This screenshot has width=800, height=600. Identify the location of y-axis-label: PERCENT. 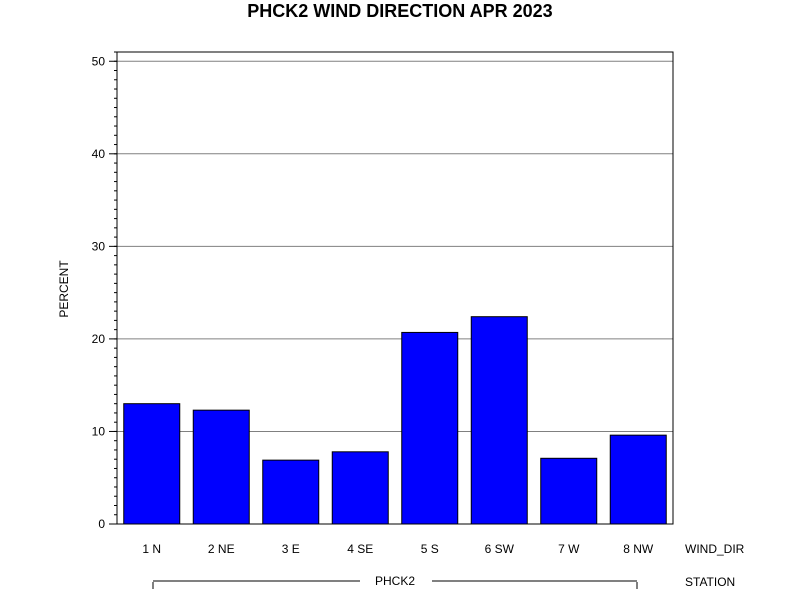
(64, 289).